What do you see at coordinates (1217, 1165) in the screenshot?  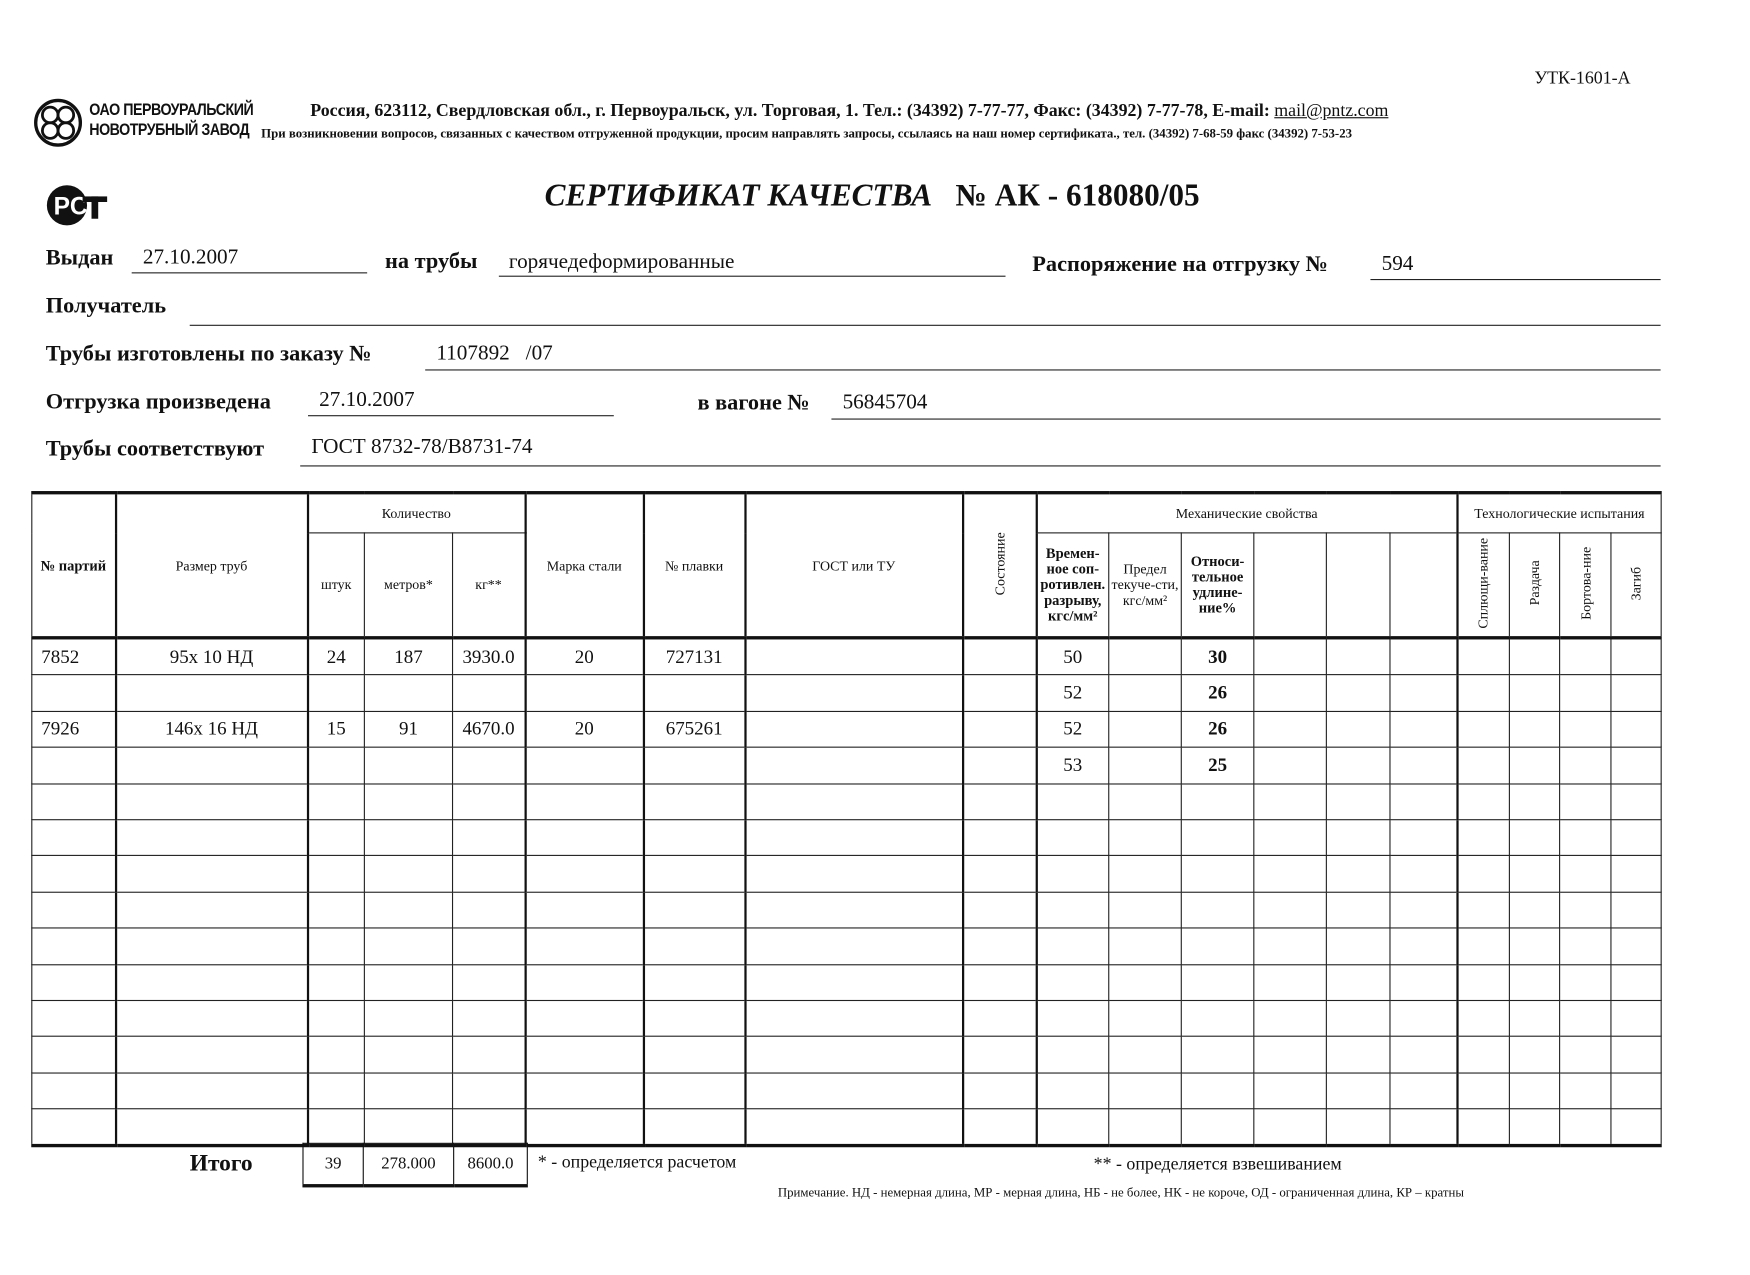 I see `footnote-weighed: ** - определяется взвешиванием` at bounding box center [1217, 1165].